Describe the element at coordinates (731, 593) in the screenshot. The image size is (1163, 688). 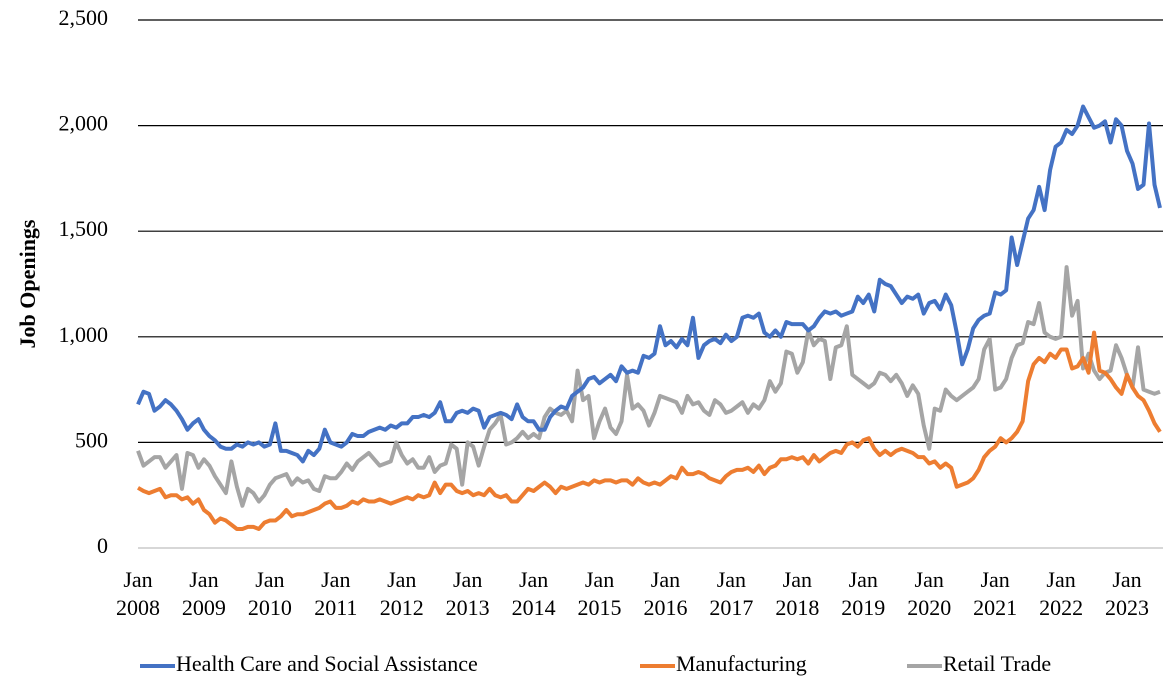
I see `x-tick-label: Jan 2017` at that location.